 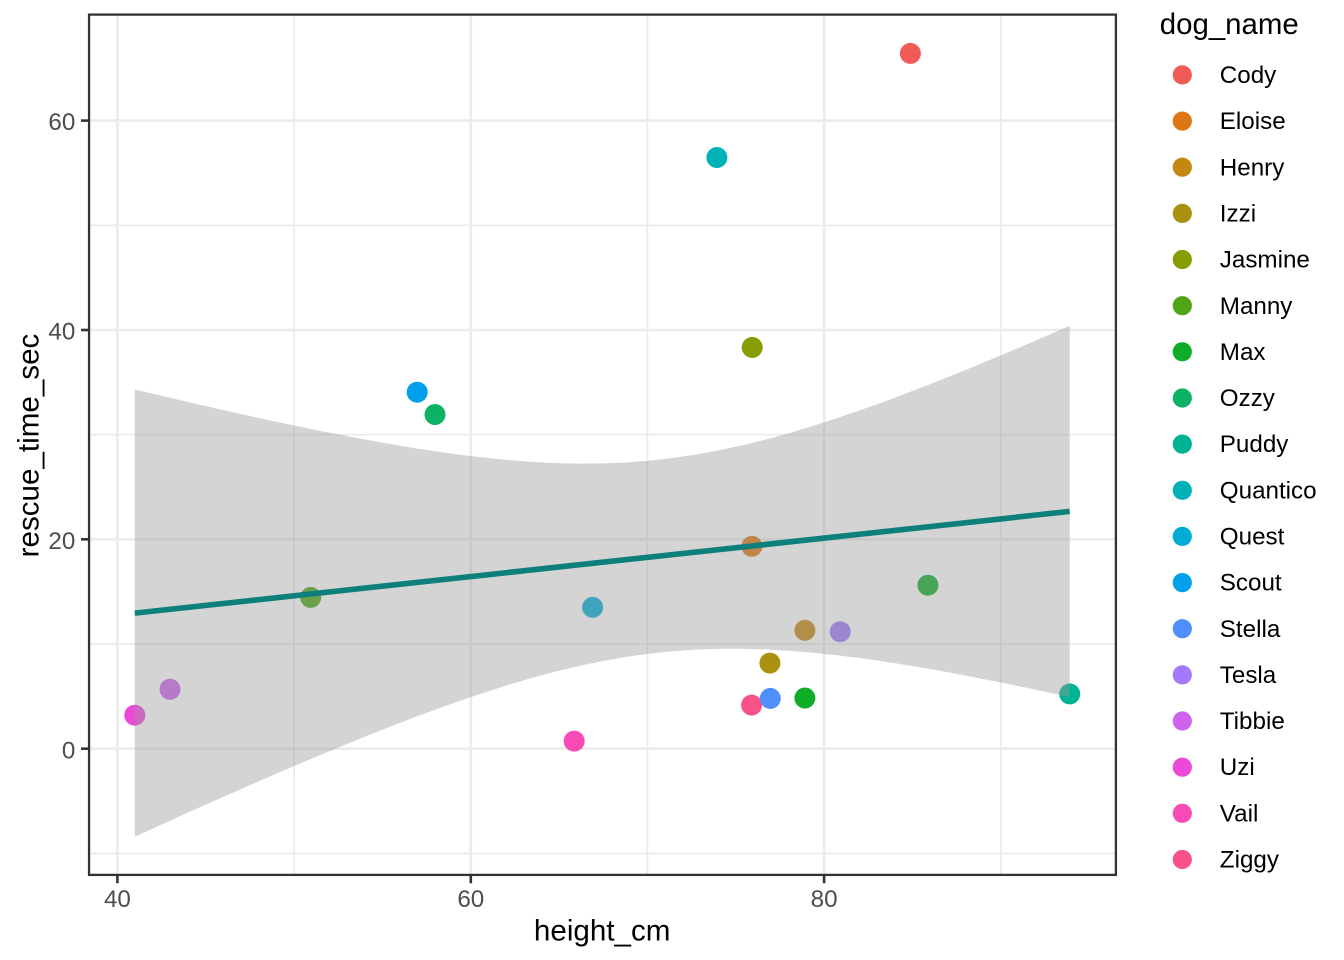 I want to click on svg-text: dog_name, so click(x=1229, y=24).